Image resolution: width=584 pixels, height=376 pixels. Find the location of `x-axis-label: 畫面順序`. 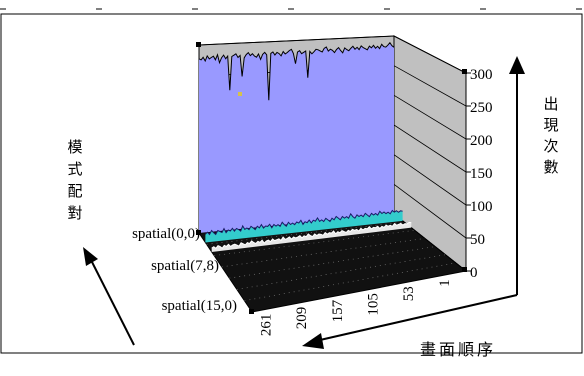

x-axis-label: 畫面順序 is located at coordinates (458, 350).